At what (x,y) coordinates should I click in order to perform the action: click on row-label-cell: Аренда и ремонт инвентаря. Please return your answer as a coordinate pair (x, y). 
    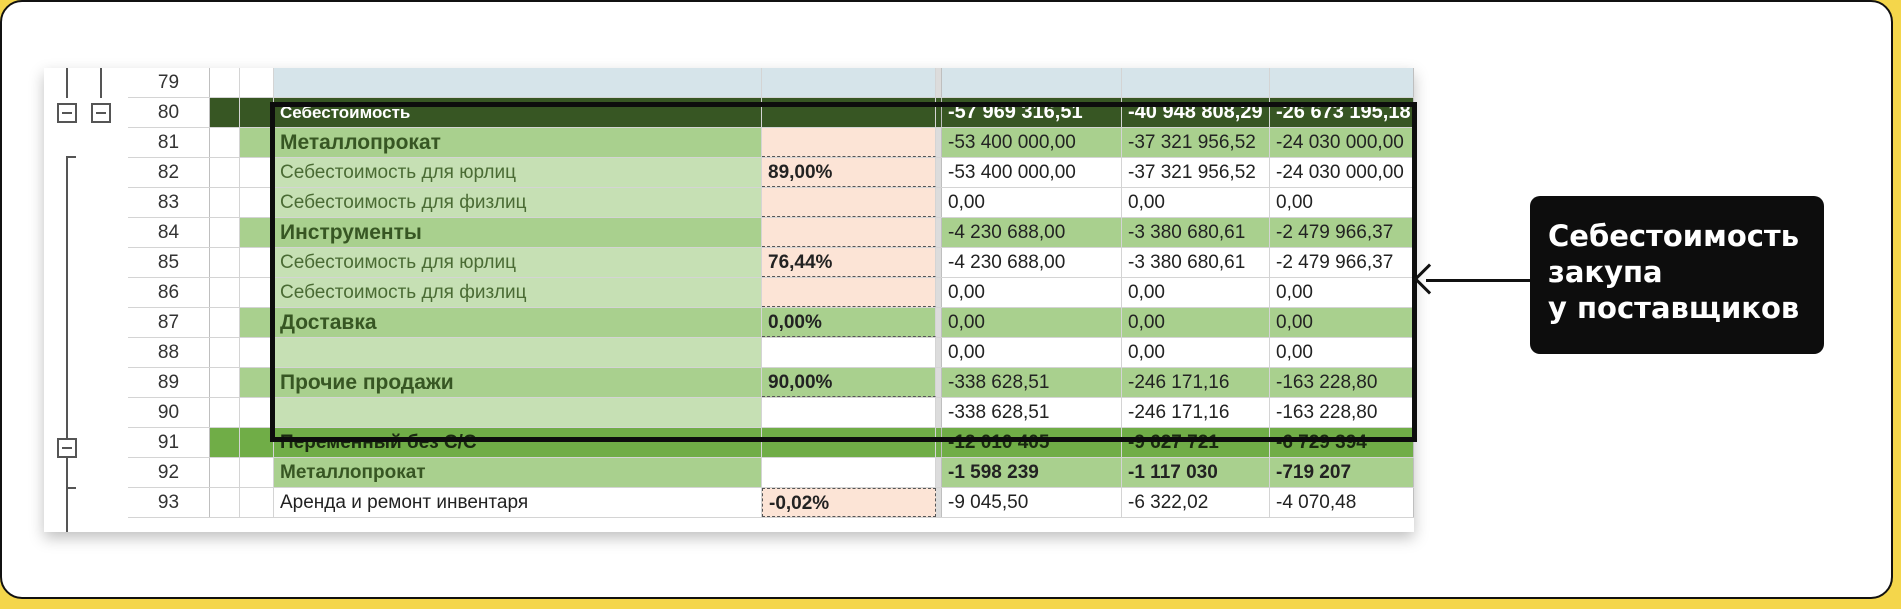
    Looking at the image, I should click on (518, 502).